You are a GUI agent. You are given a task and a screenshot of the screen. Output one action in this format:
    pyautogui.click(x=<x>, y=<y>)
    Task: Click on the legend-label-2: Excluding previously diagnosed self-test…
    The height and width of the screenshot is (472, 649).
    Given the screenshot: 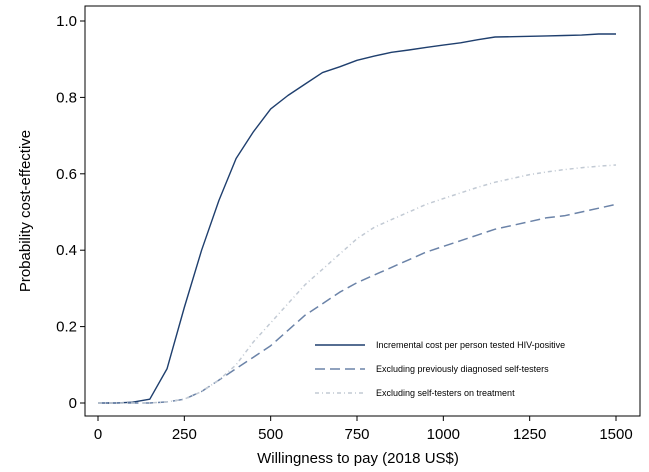 What is the action you would take?
    pyautogui.click(x=462, y=369)
    